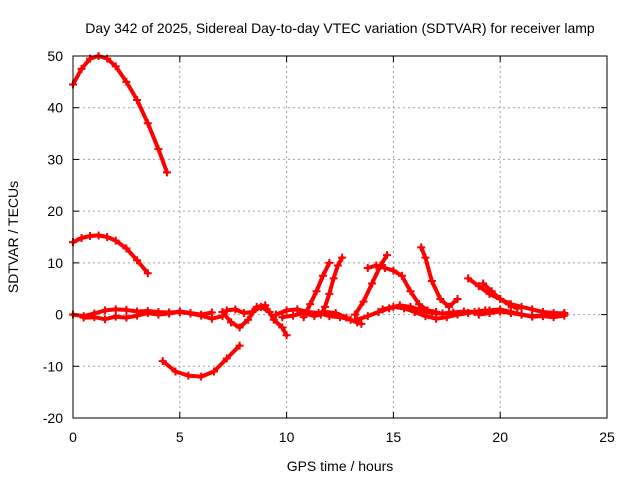 Image resolution: width=640 pixels, height=480 pixels. What do you see at coordinates (340, 466) in the screenshot?
I see `x-axis-label: GPS time / hours` at bounding box center [340, 466].